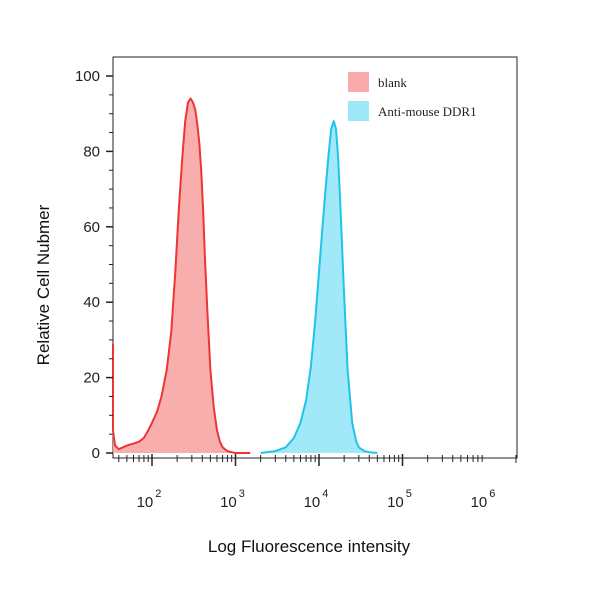 This screenshot has width=591, height=591. I want to click on x-tick-label-0: 10 2, so click(149, 499).